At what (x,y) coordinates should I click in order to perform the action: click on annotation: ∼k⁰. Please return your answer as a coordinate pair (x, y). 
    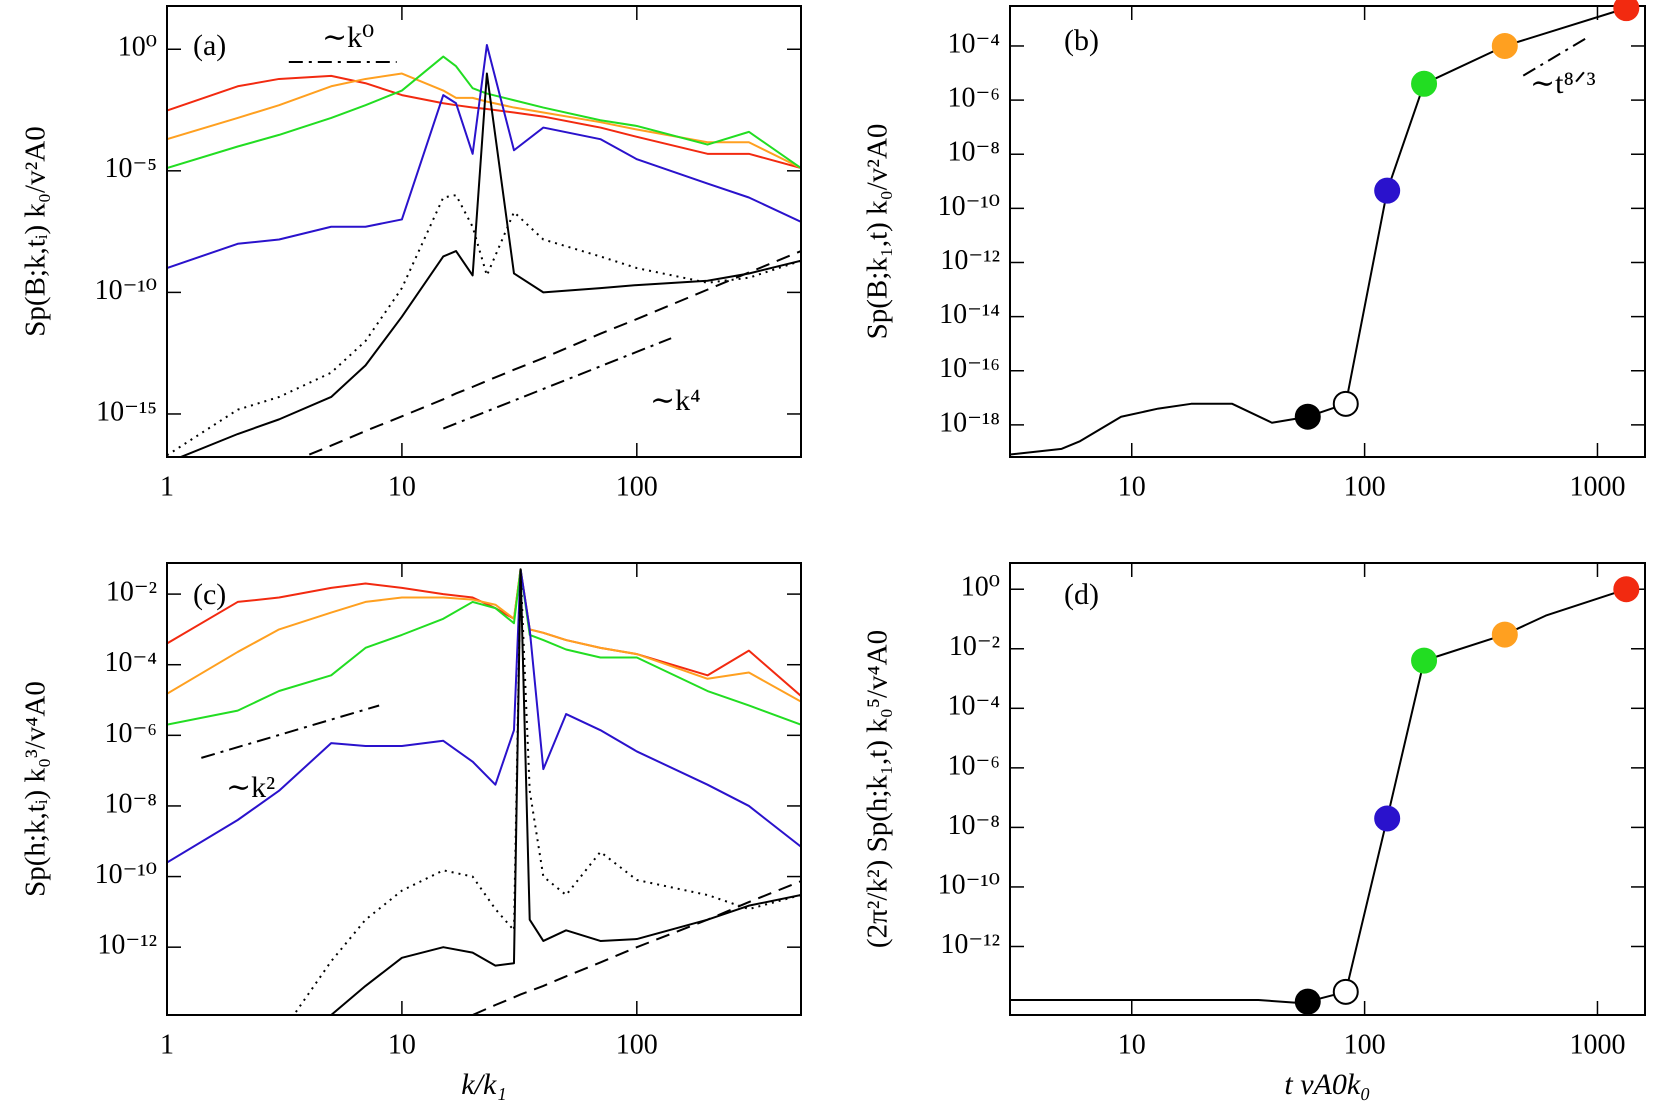
    Looking at the image, I should click on (348, 37).